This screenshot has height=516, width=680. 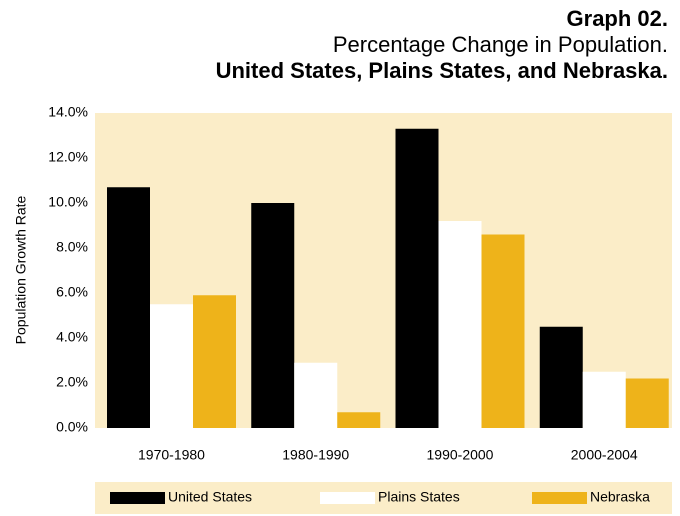 I want to click on y-tick-label: 6.0%, so click(x=72, y=292).